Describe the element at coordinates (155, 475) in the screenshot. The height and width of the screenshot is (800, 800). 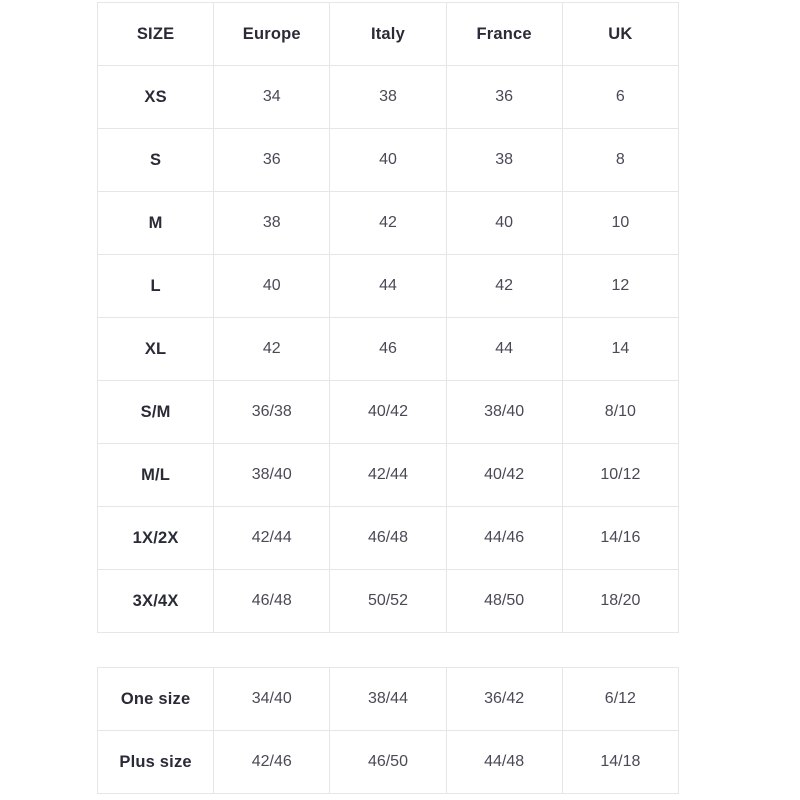
I see `row-label: M/L` at that location.